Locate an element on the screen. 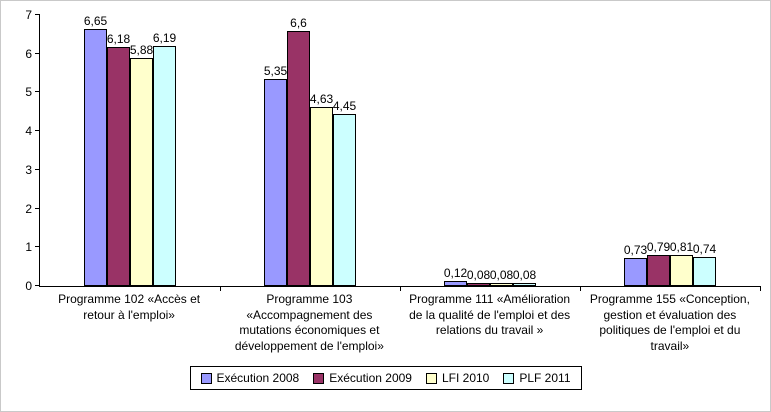  bar-value-label: 0,12 is located at coordinates (455, 273).